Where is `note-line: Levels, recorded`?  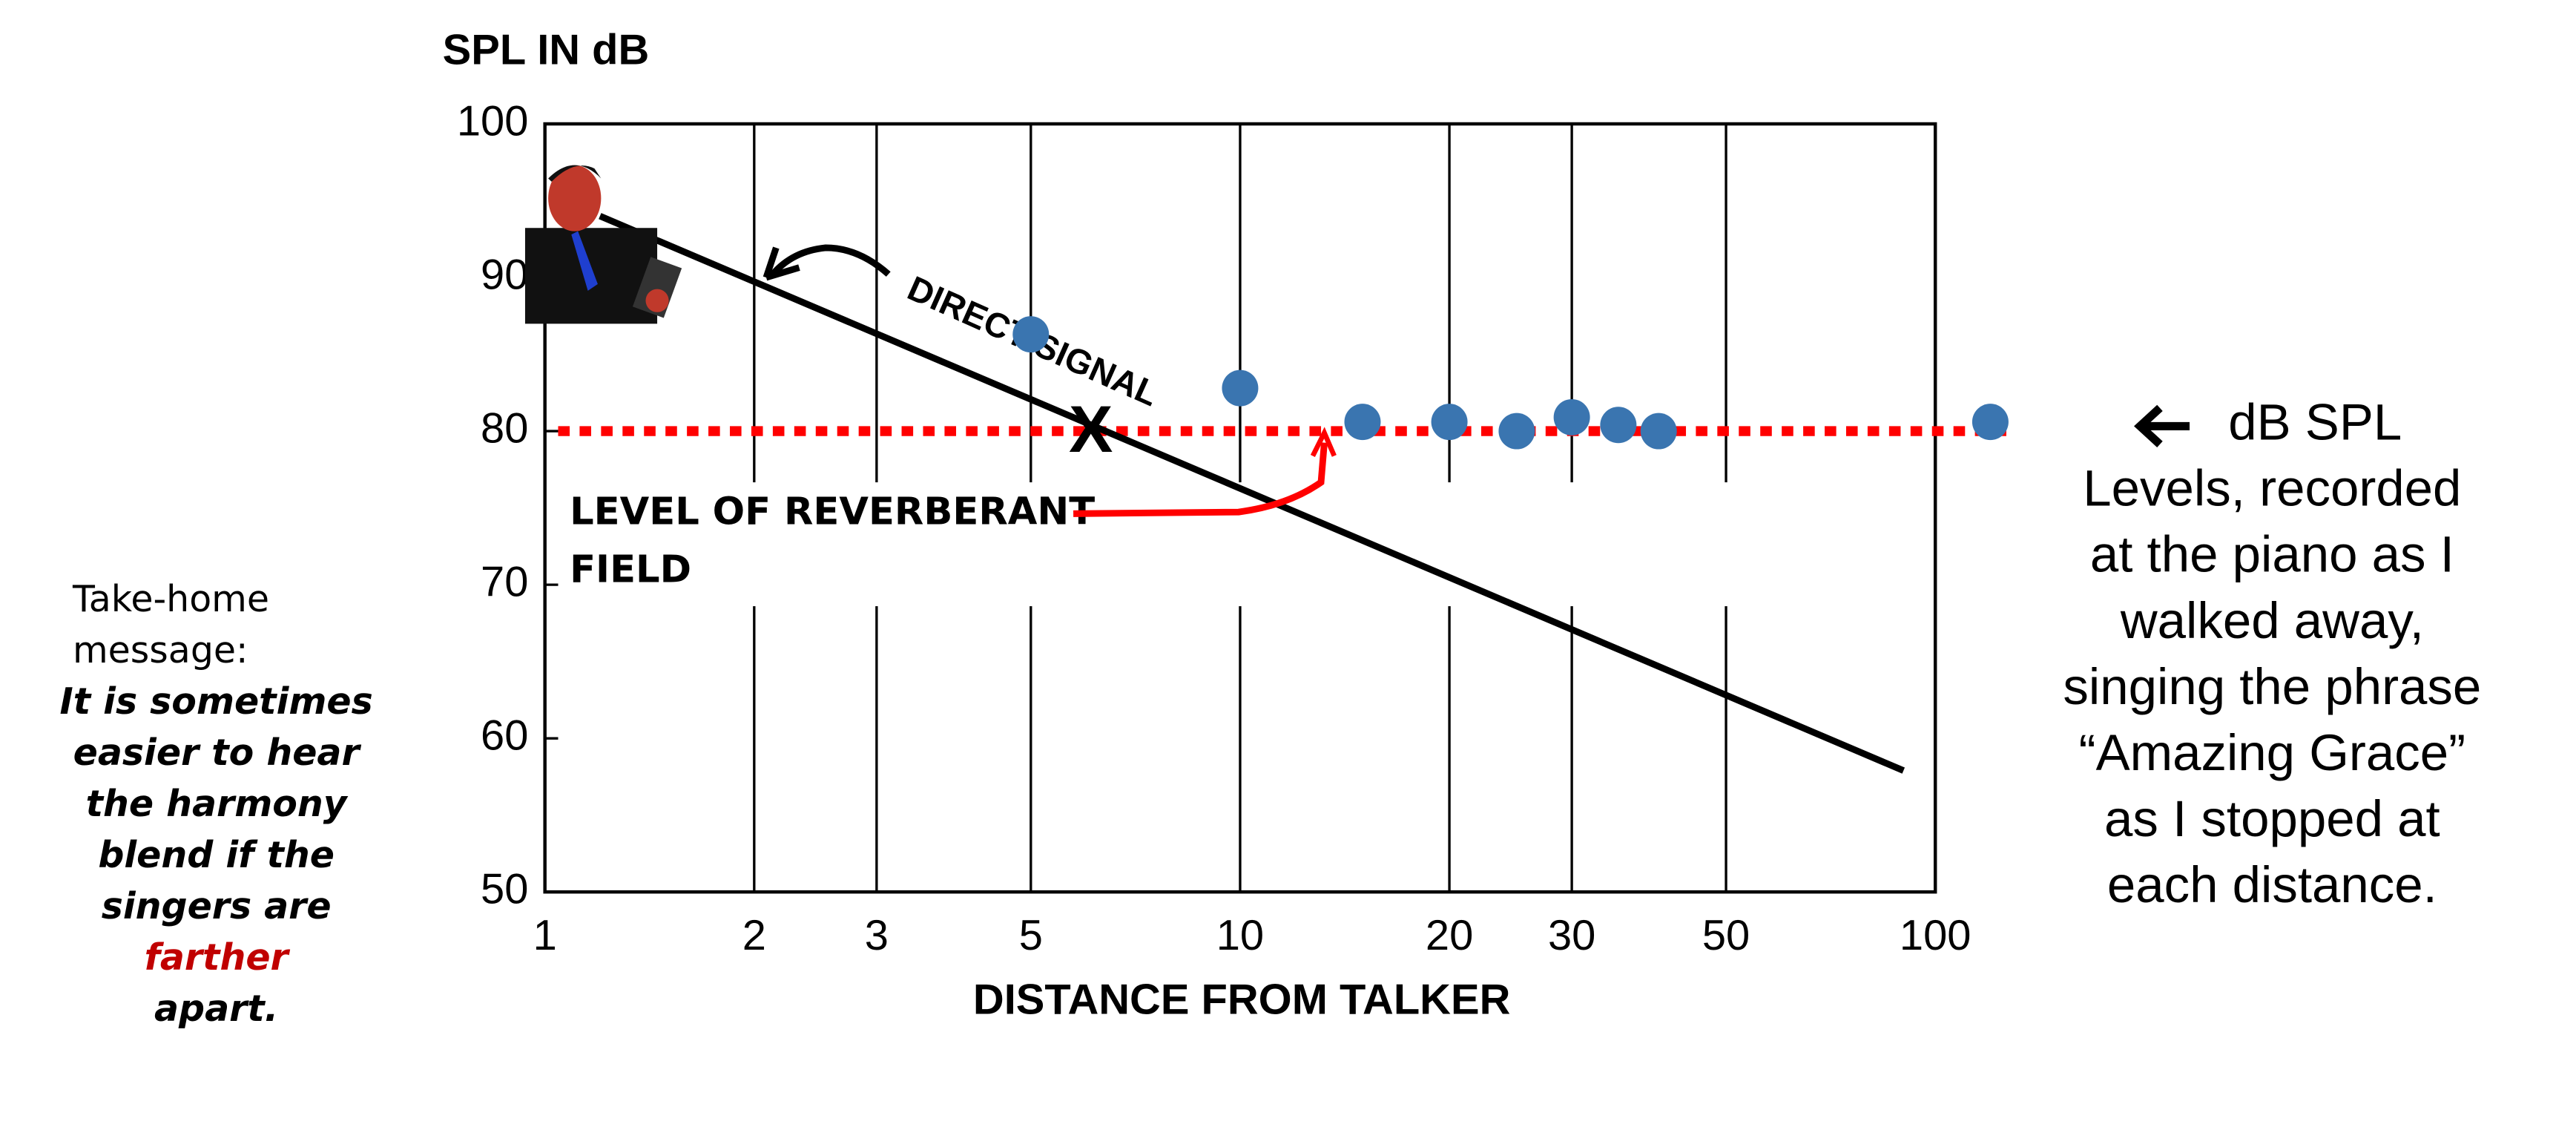 note-line: Levels, recorded is located at coordinates (2272, 488).